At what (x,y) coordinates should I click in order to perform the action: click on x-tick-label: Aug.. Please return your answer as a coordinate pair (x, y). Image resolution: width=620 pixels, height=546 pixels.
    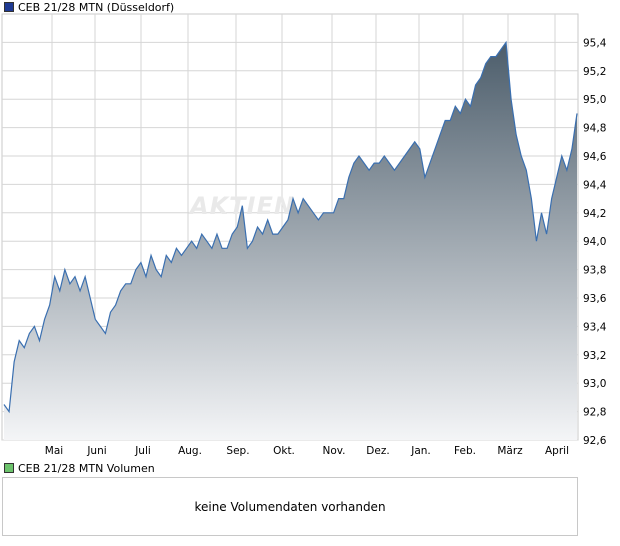
    Looking at the image, I should click on (190, 451).